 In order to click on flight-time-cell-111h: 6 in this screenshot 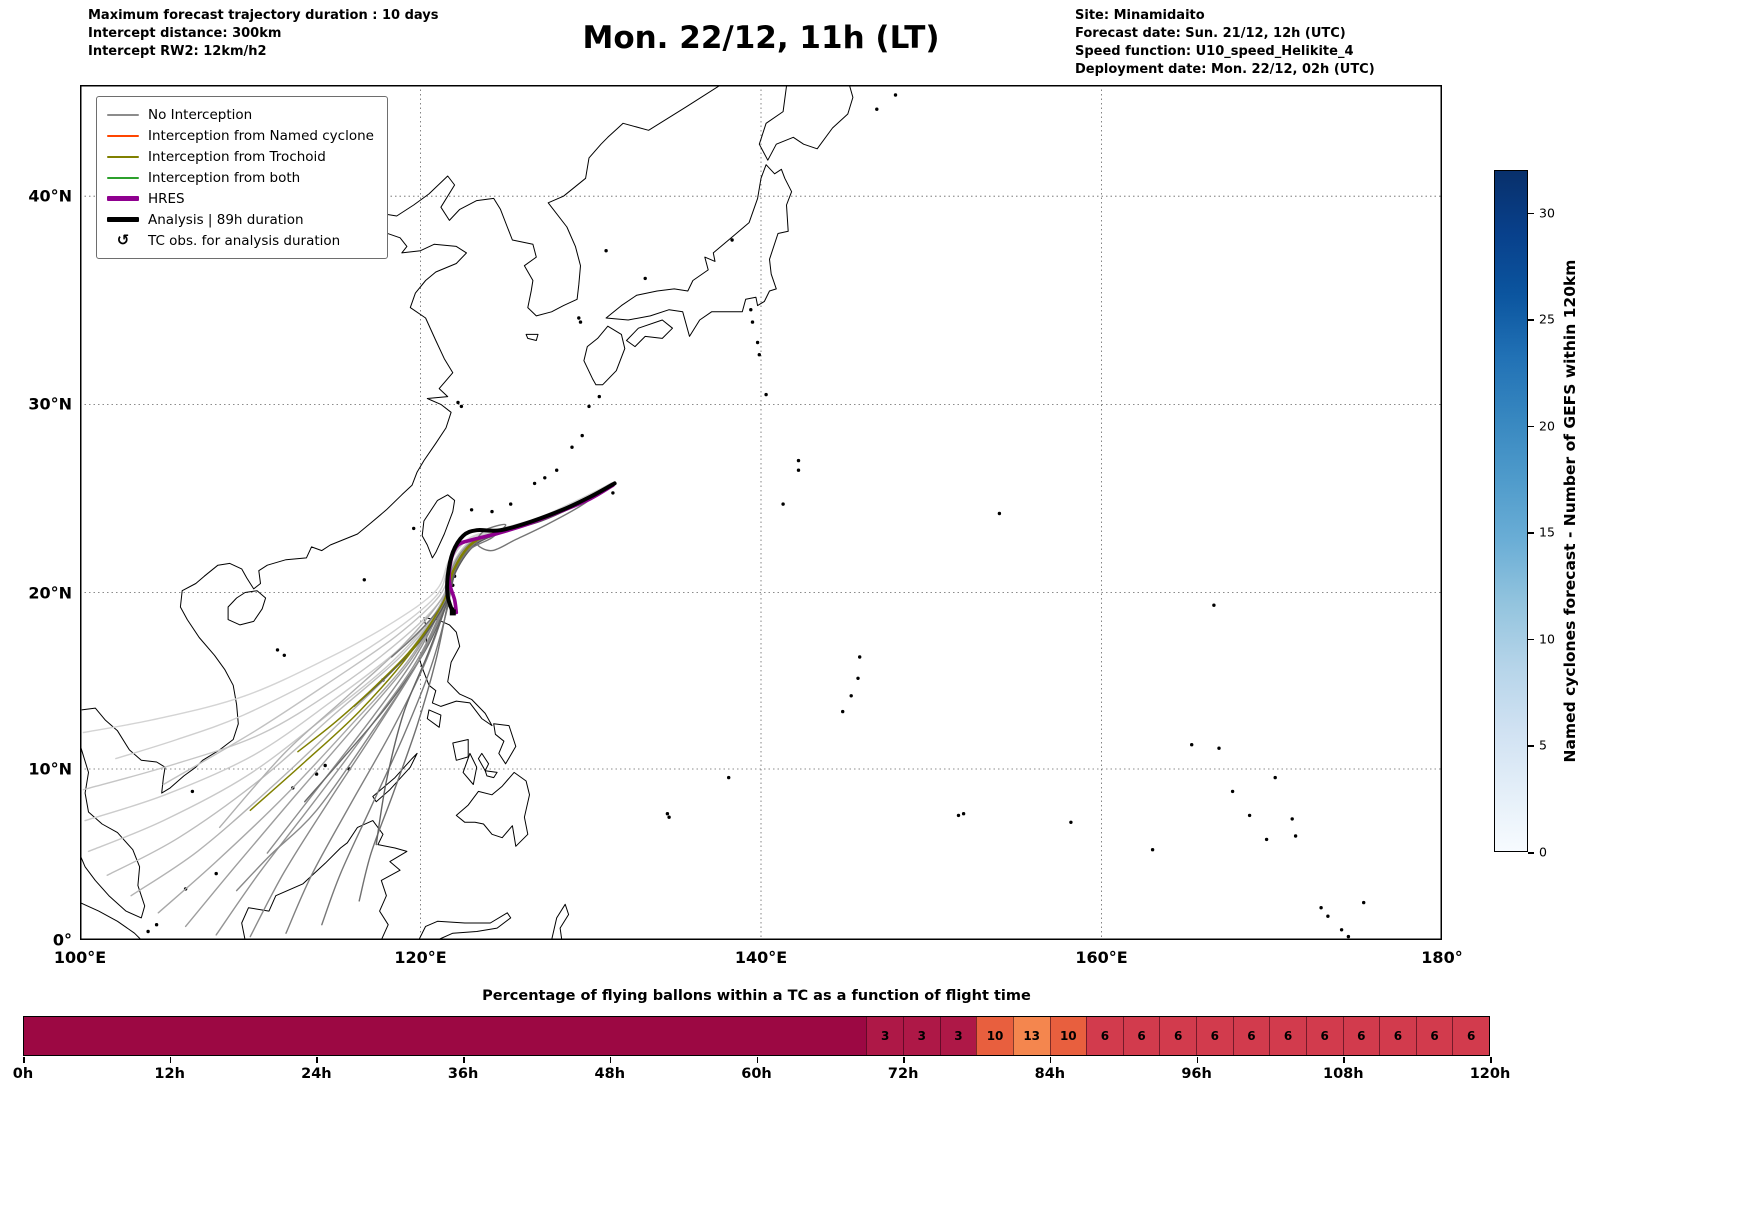, I will do `click(1397, 1036)`.